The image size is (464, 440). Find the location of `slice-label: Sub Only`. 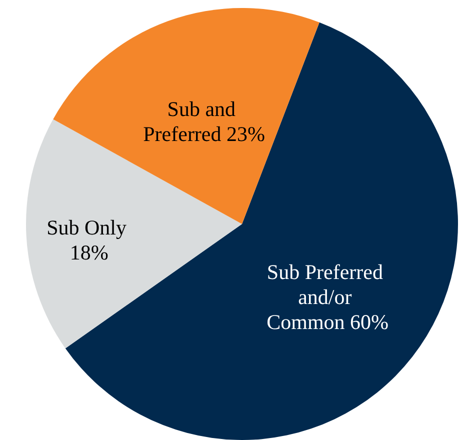

slice-label: Sub Only is located at coordinates (89, 227).